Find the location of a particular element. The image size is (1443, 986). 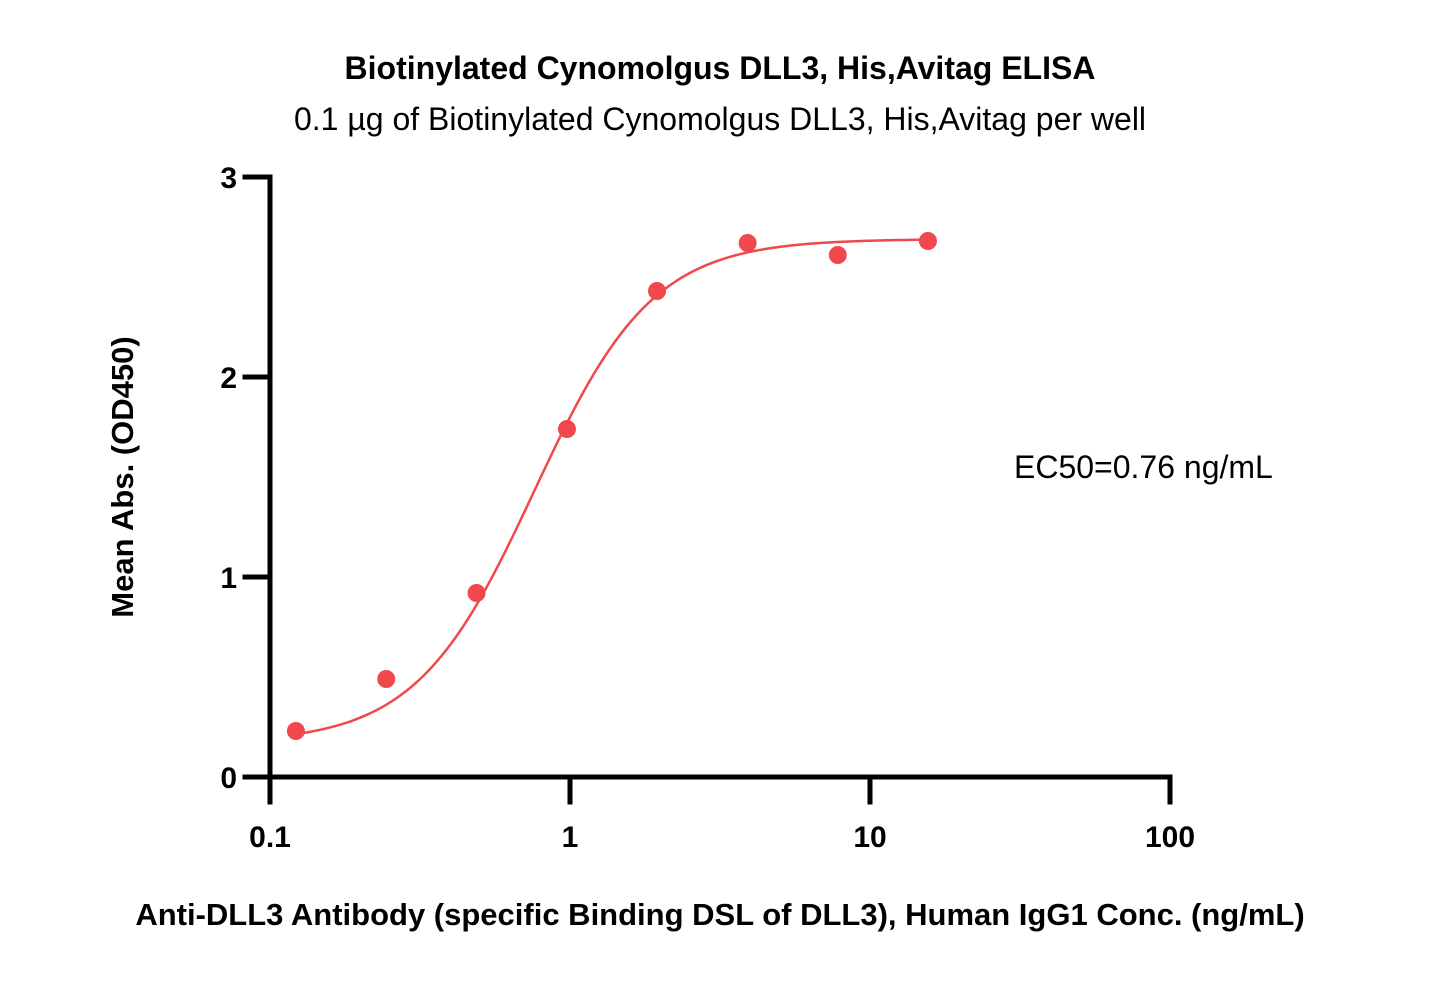

ec50-annotation: EC50=0.76 ng/mL is located at coordinates (1143, 467).